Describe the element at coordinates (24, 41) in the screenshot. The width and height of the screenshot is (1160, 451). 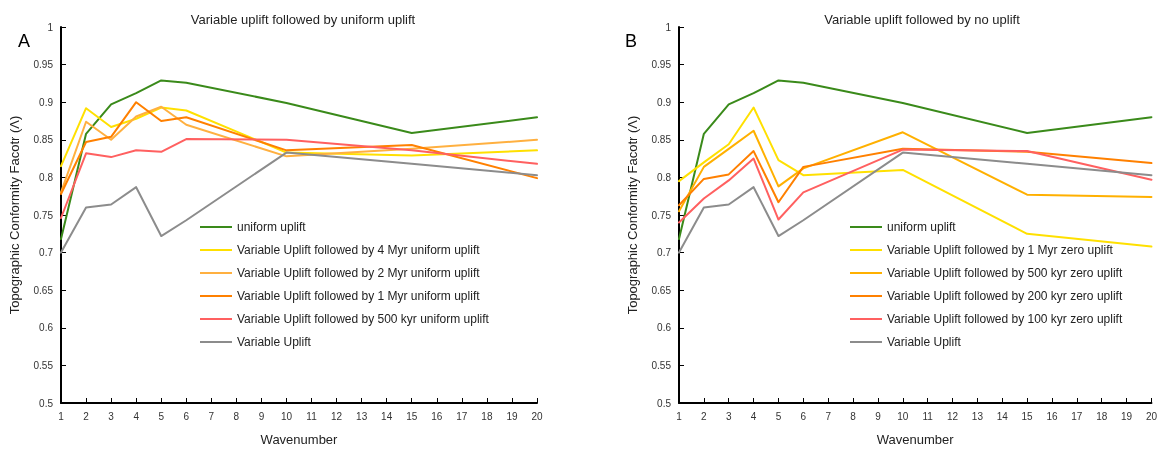
I see `text: A` at that location.